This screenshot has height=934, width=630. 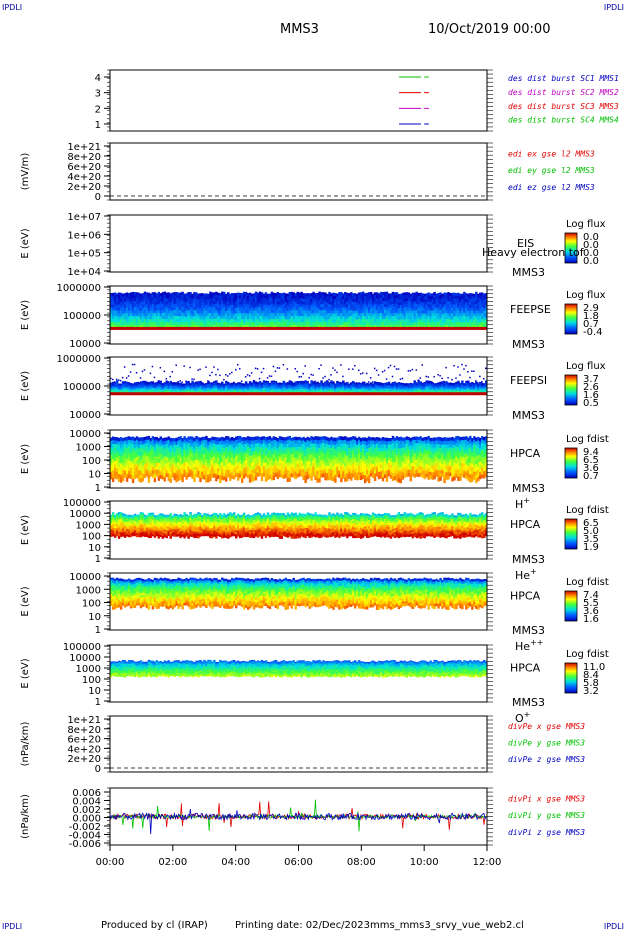 What do you see at coordinates (594, 667) in the screenshot?
I see `hpca-o-cbar-tick: 11.0` at bounding box center [594, 667].